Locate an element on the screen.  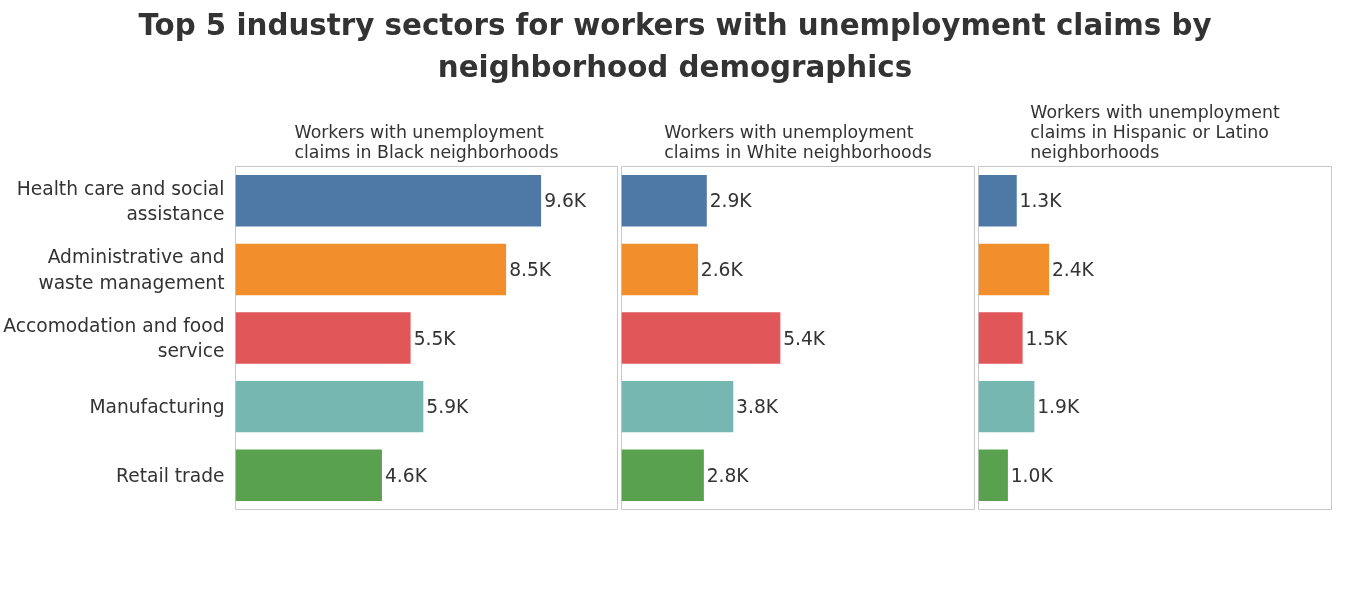
data-label: 1.9K is located at coordinates (1058, 406).